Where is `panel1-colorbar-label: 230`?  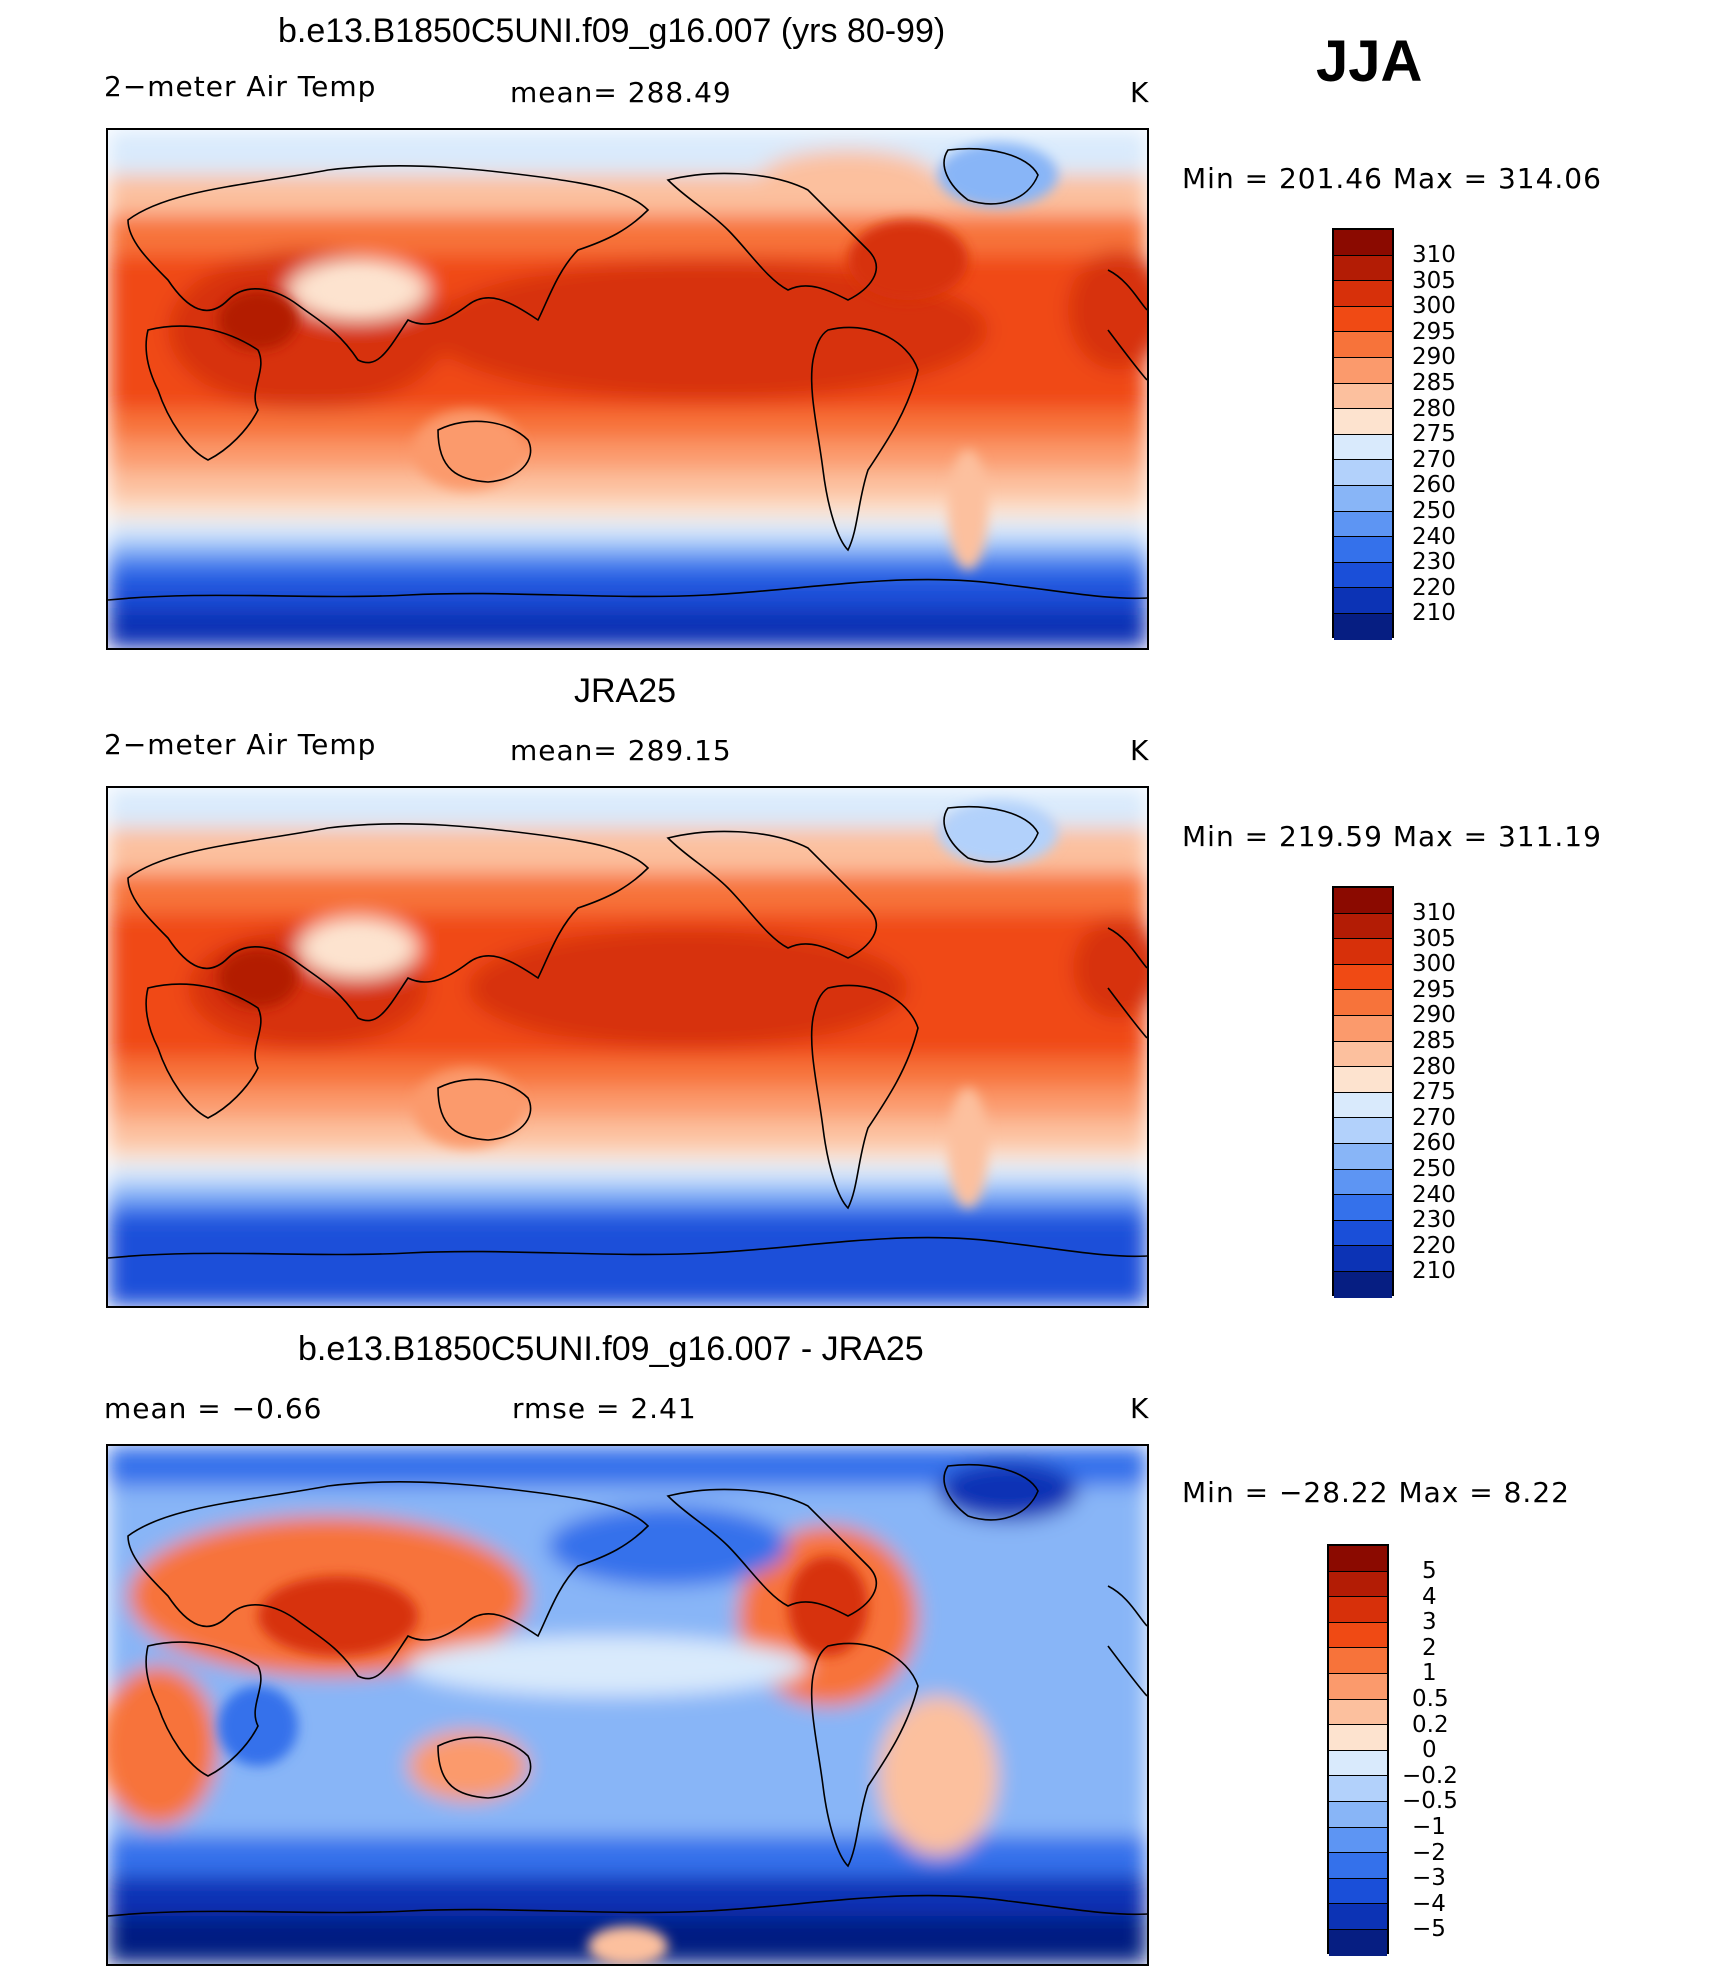 panel1-colorbar-label: 230 is located at coordinates (1434, 562).